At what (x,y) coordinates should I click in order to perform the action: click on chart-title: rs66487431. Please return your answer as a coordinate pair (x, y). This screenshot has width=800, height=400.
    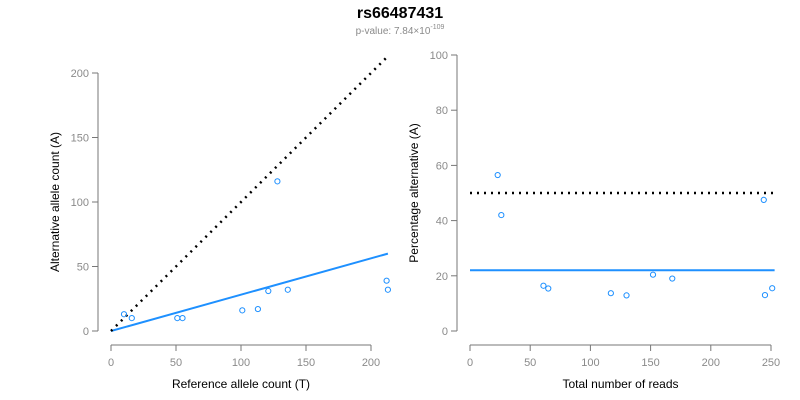
    Looking at the image, I should click on (400, 13).